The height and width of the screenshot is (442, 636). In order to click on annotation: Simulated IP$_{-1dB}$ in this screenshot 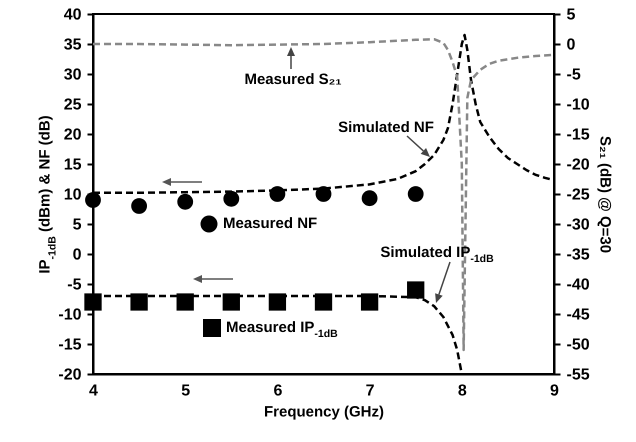, I will do `click(437, 254)`.